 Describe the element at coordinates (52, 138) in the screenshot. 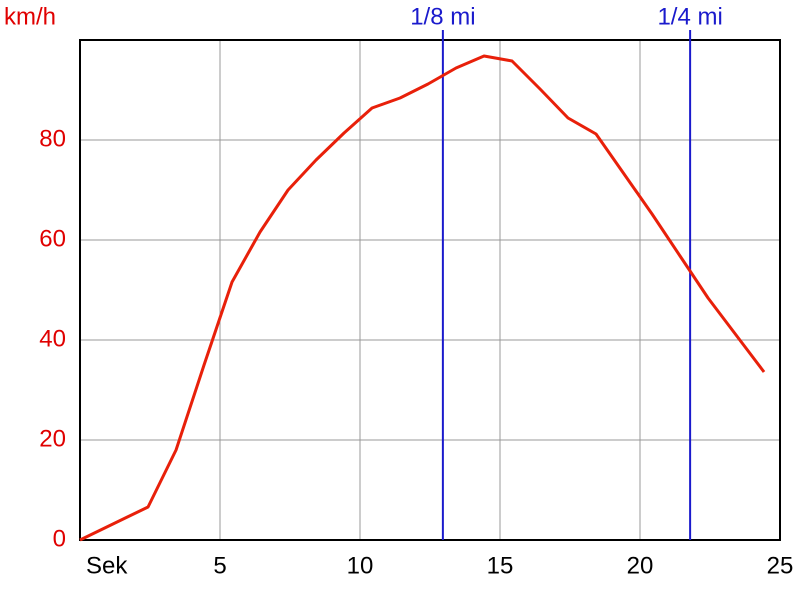

I see `y-tick-label: 80` at that location.